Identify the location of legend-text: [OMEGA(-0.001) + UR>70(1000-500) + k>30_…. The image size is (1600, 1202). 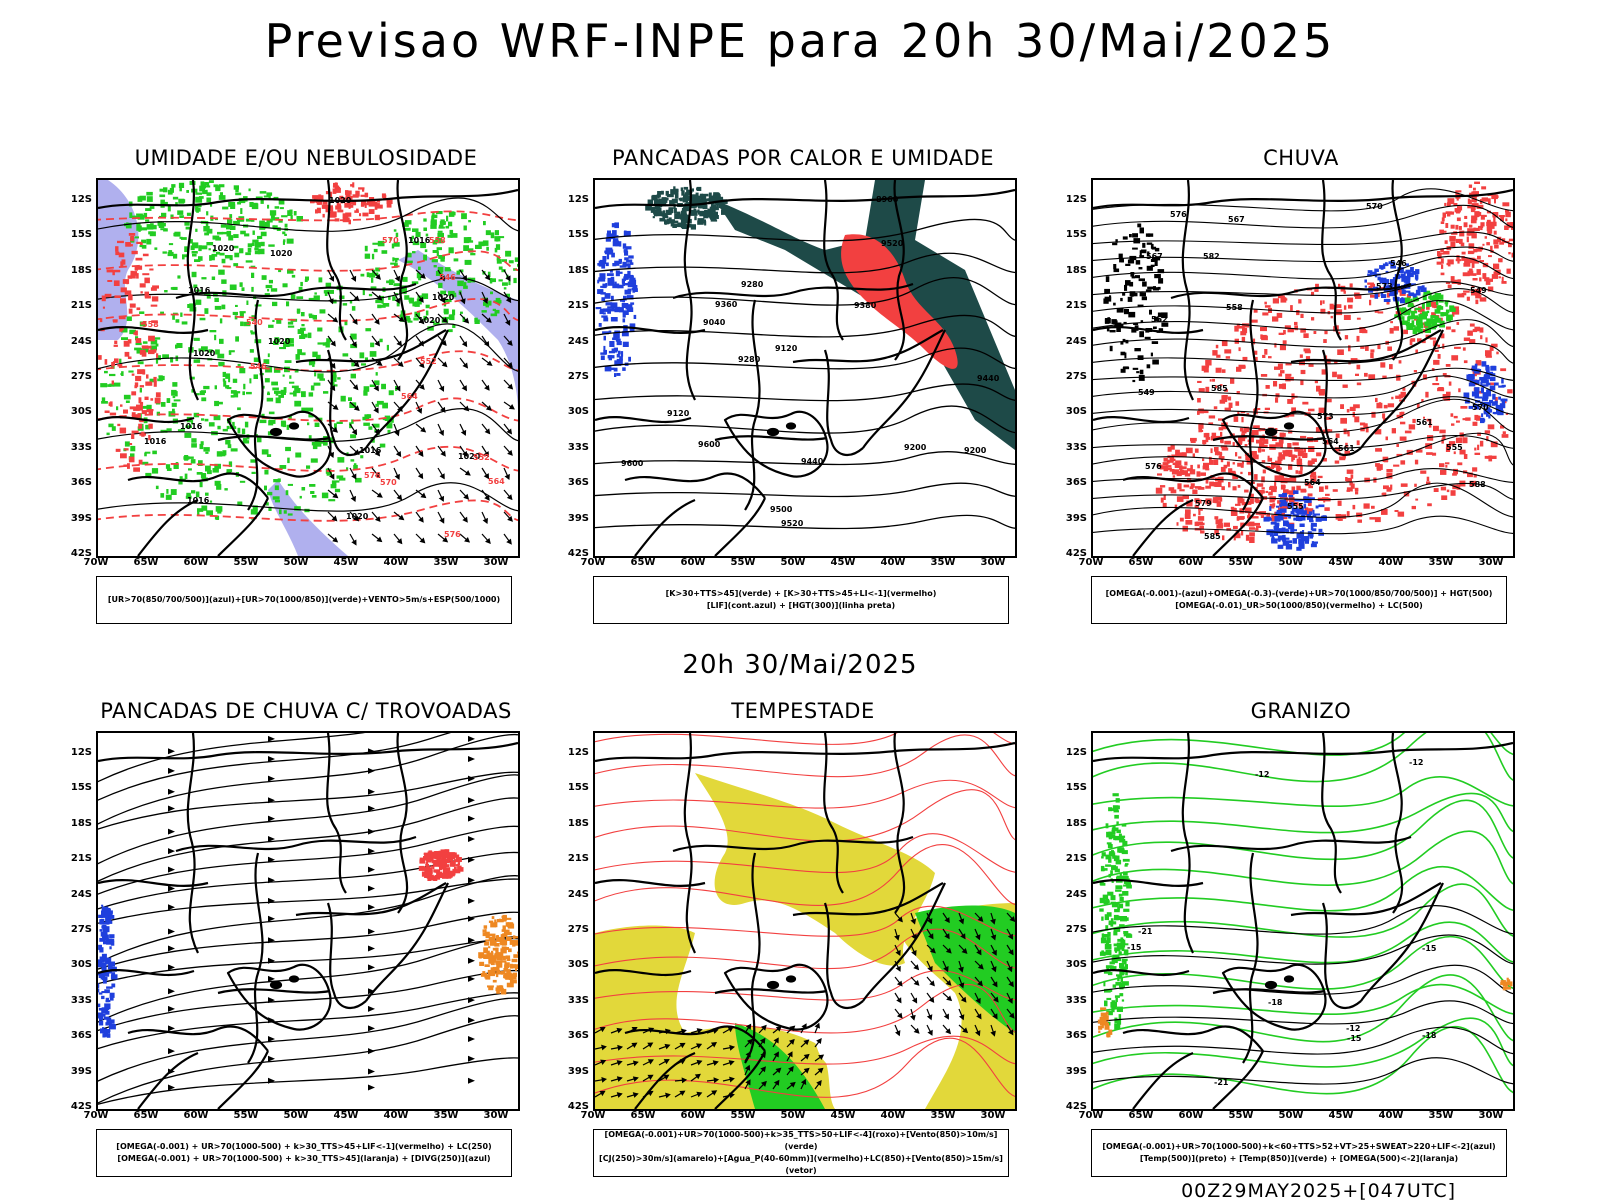
(304, 1146).